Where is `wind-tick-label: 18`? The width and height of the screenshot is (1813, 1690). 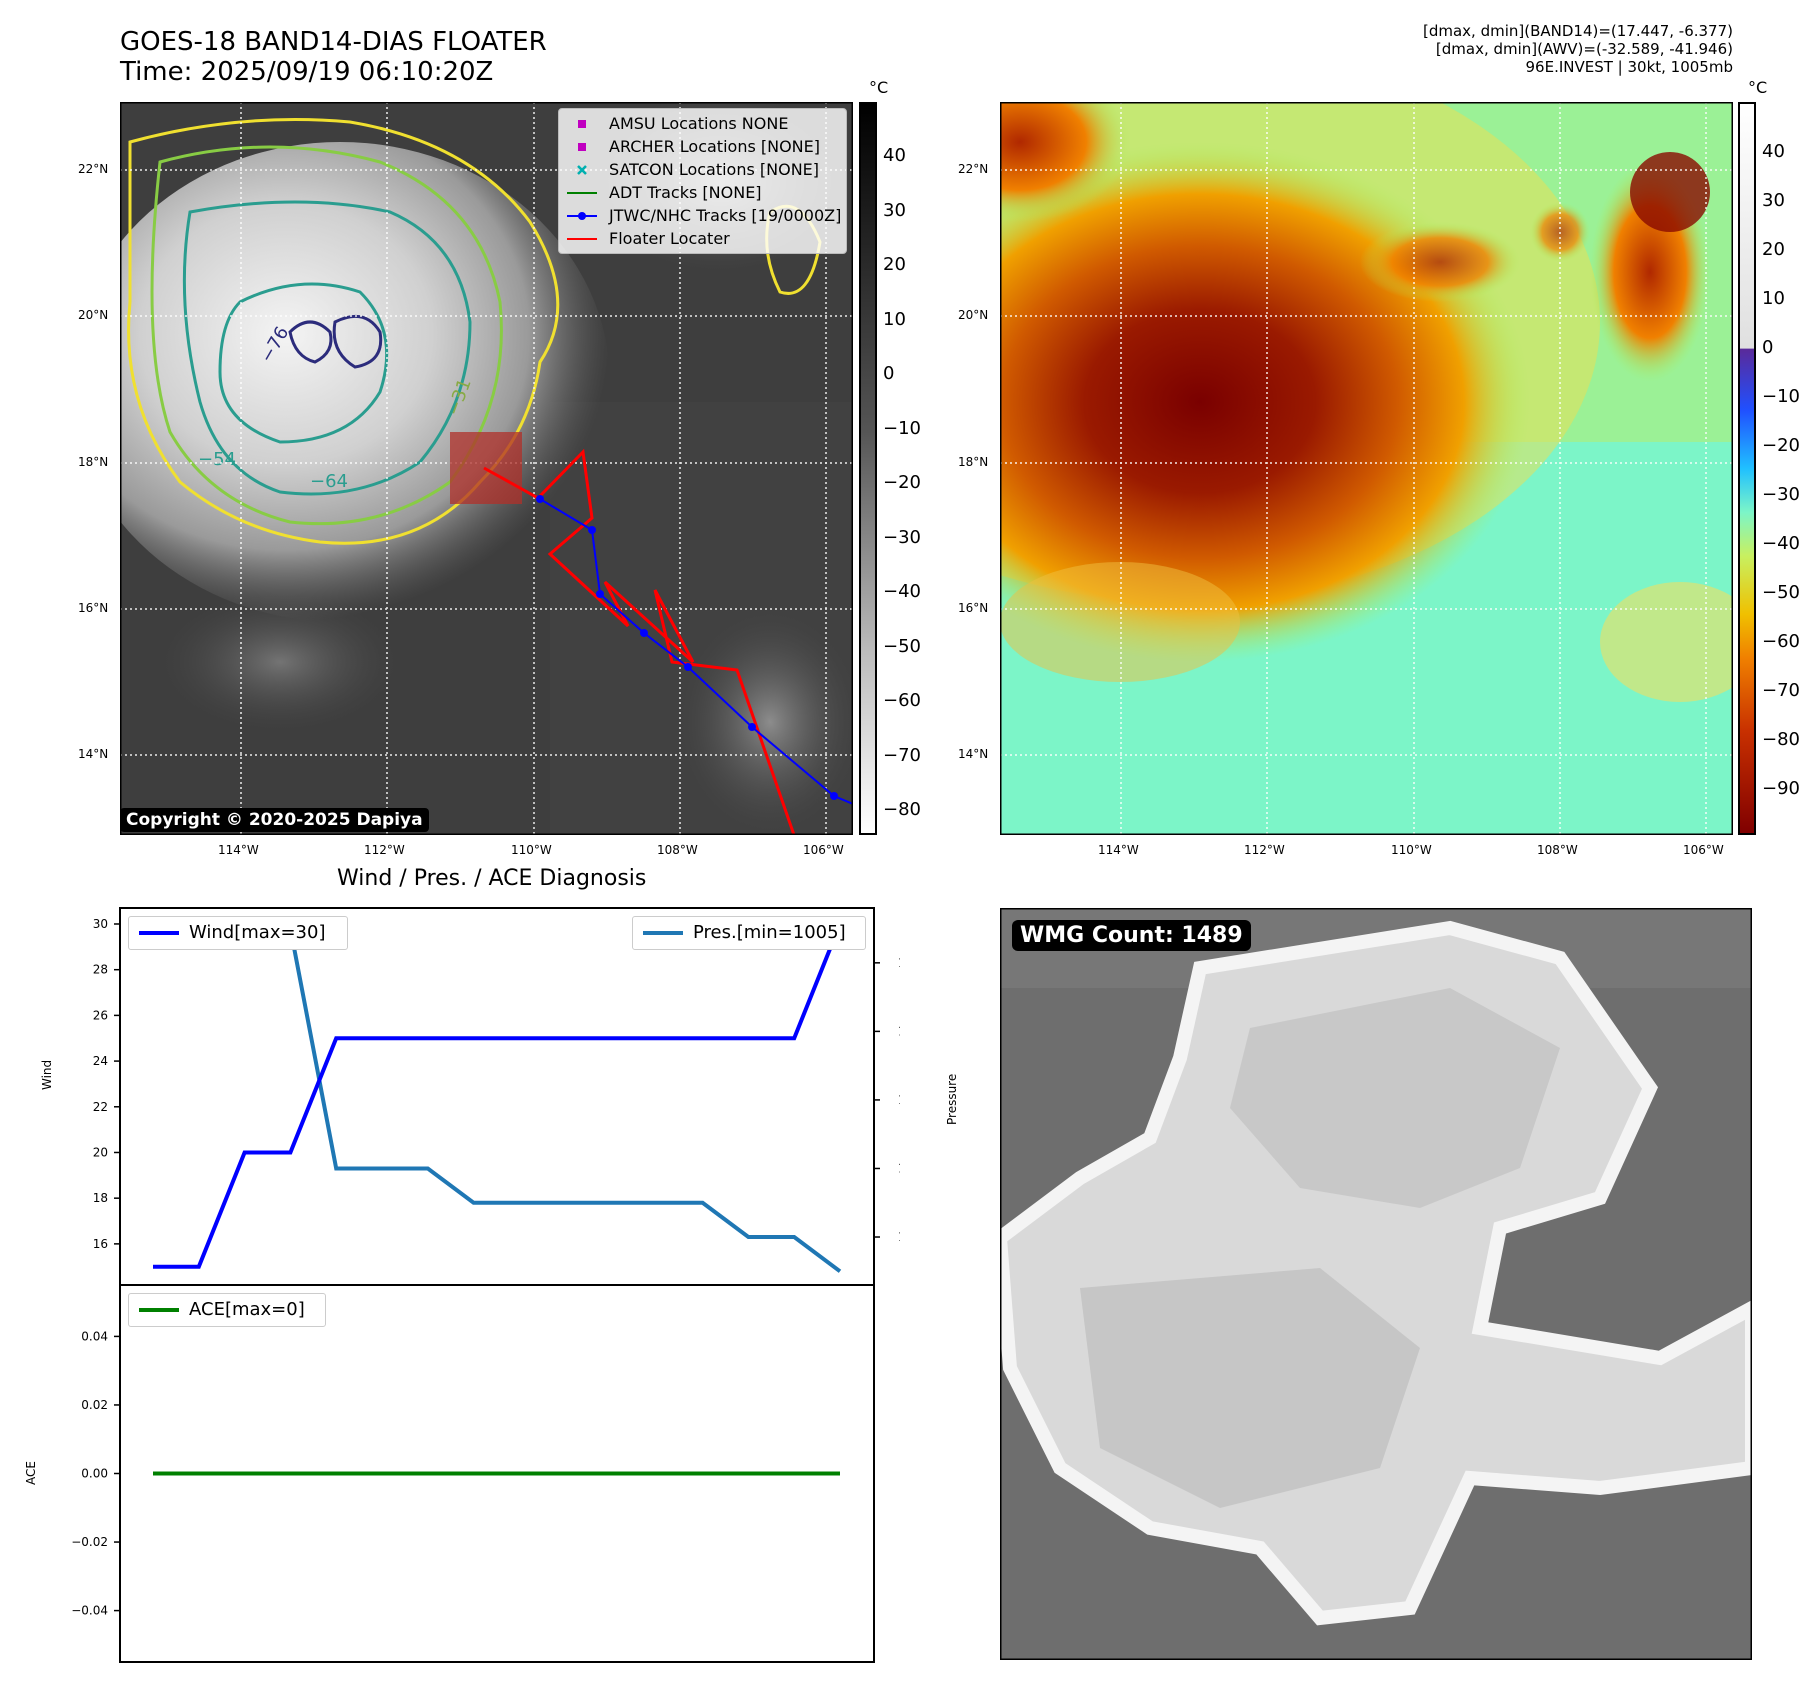 wind-tick-label: 18 is located at coordinates (100, 1198).